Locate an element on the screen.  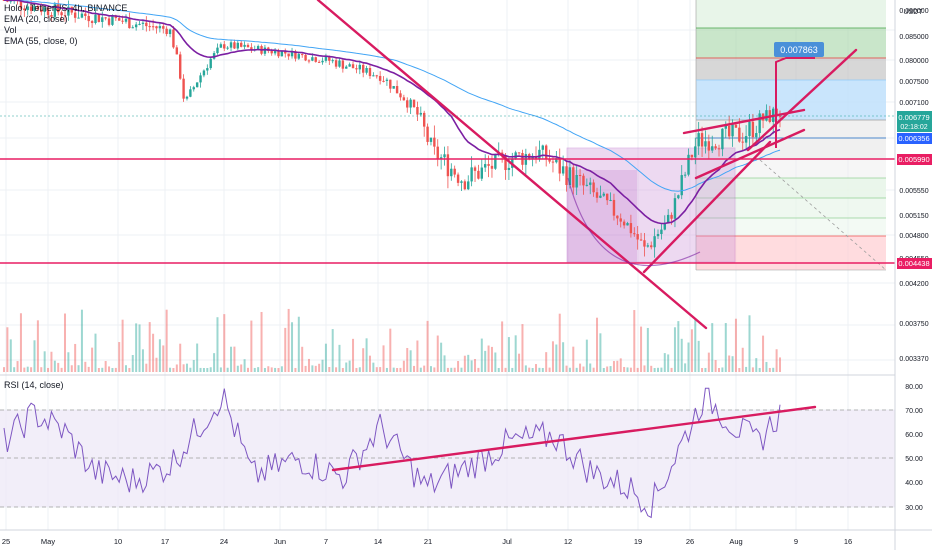
rsi-trendline is located at coordinates (574, 438).